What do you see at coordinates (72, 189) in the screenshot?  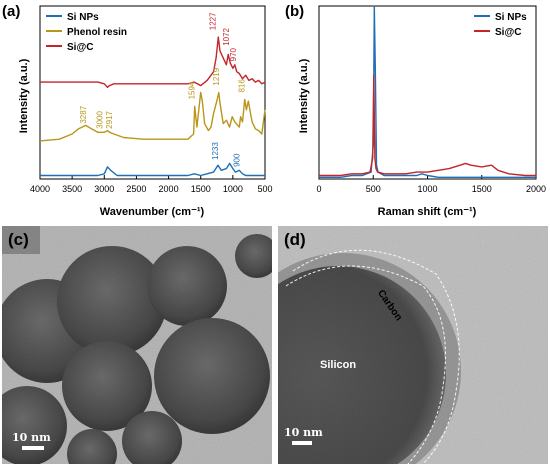 I see `x-tick-label: 3500` at bounding box center [72, 189].